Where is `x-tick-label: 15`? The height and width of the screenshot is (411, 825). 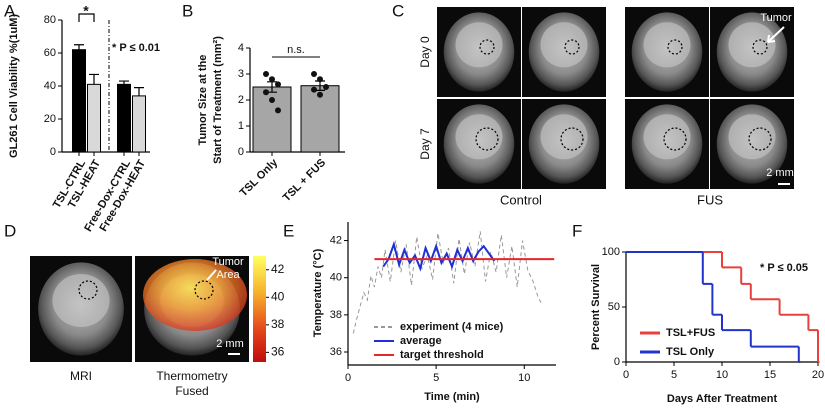
x-tick-label: 15 is located at coordinates (770, 375).